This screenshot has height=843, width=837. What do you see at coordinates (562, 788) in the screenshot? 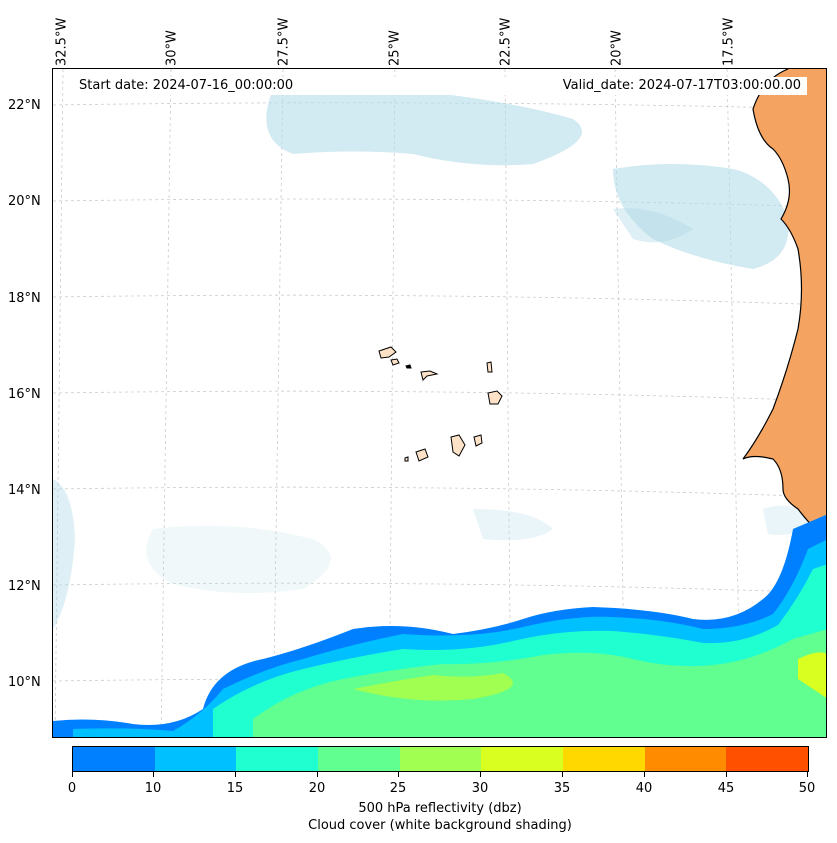
I see `colorbar-tick-label: 35` at bounding box center [562, 788].